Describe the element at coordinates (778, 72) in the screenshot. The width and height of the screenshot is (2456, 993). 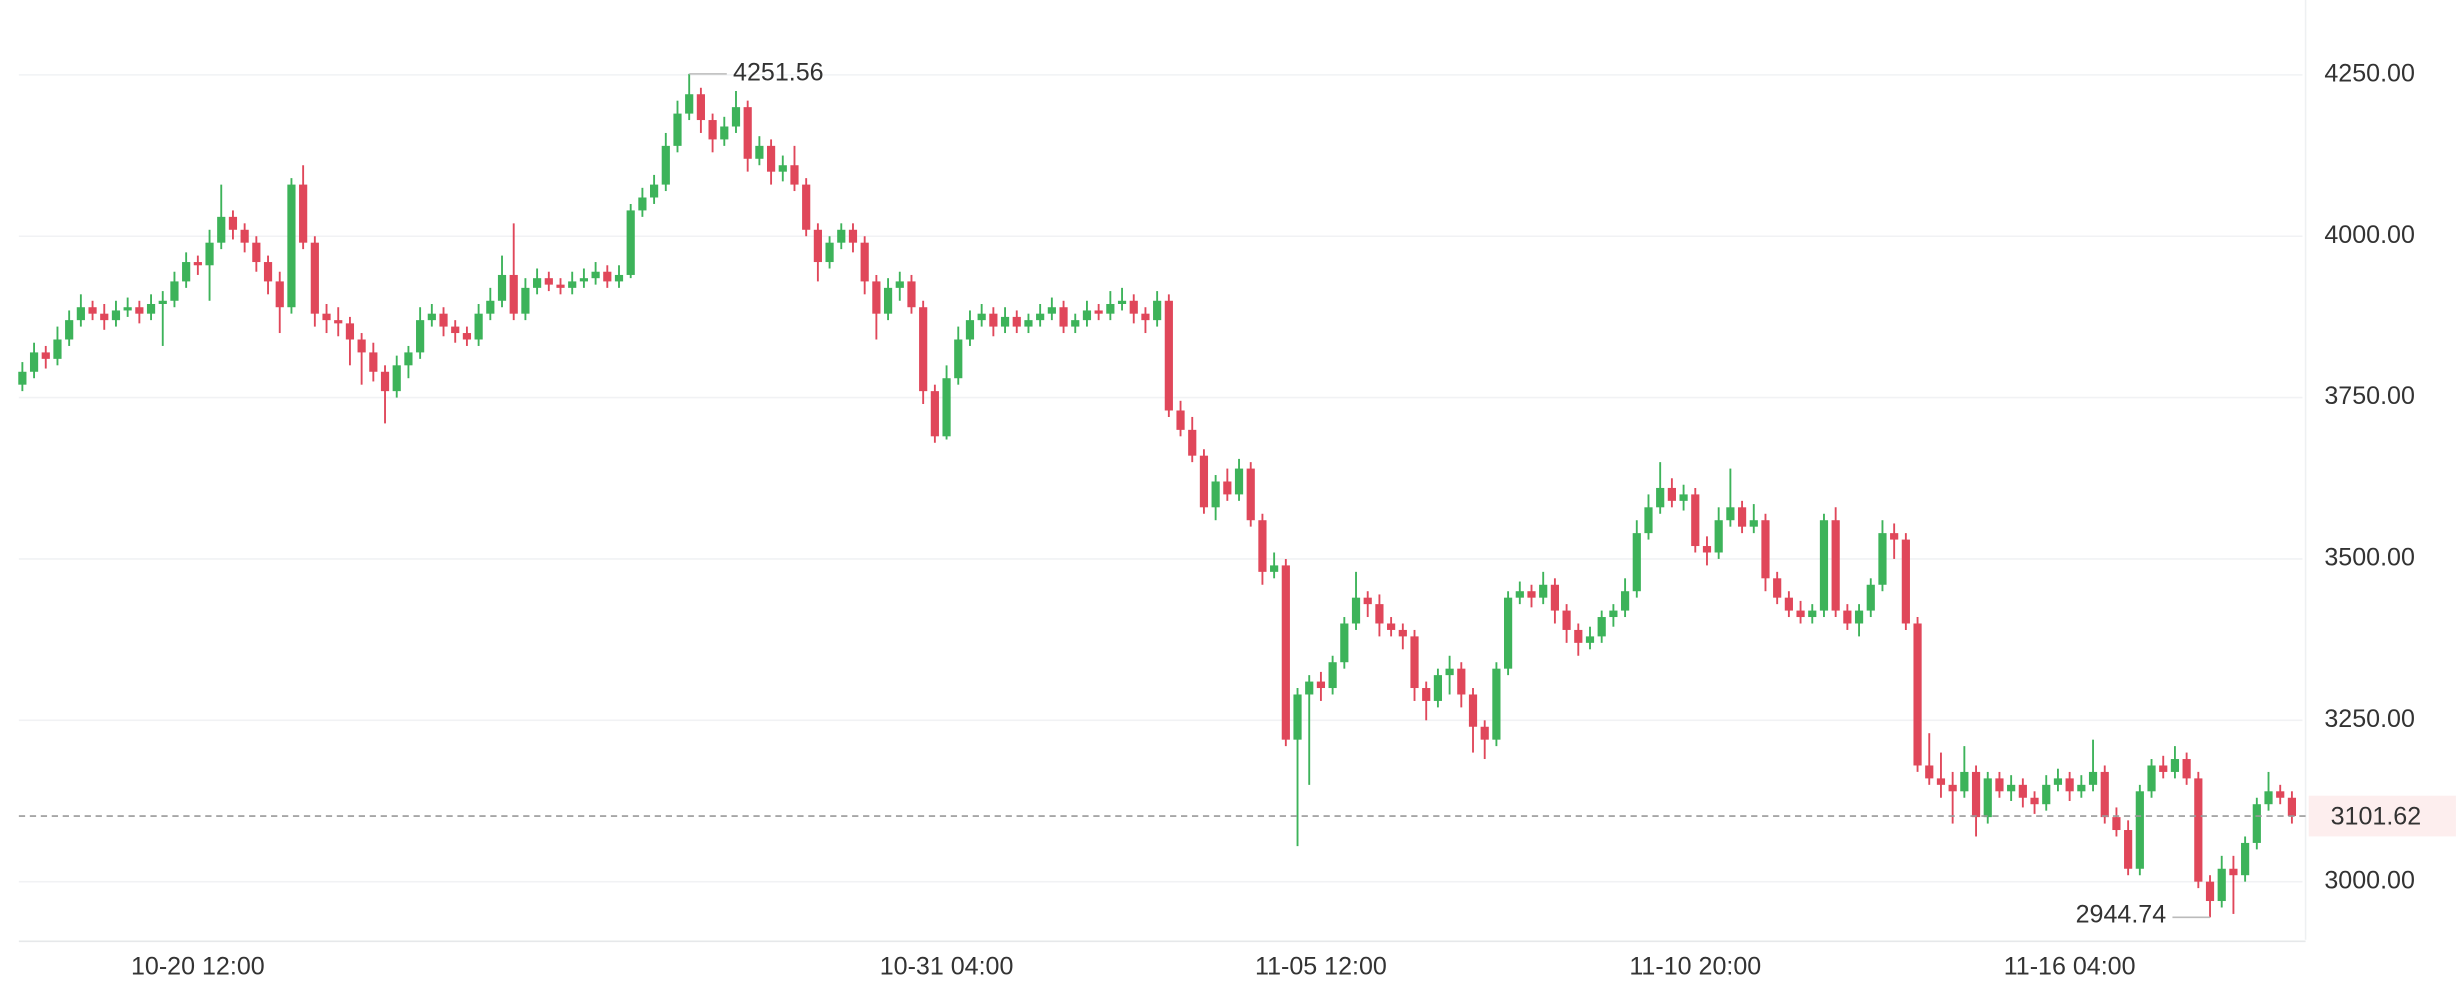
I see `max-label: 4251.56` at that location.